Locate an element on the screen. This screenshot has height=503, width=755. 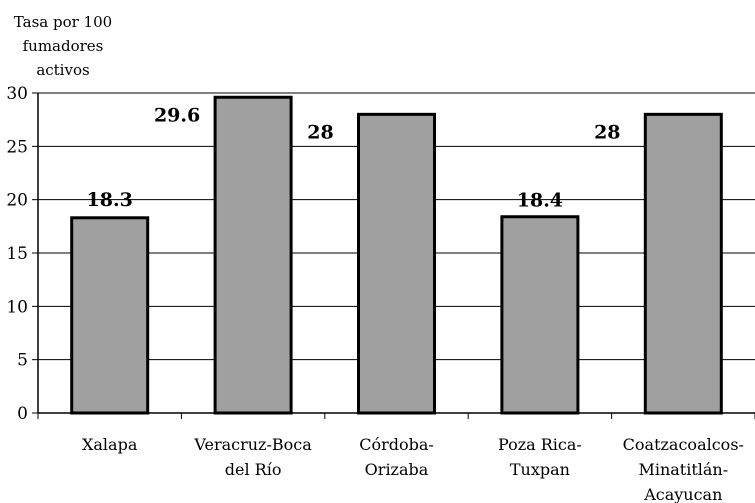
y-tick-label: 10 is located at coordinates (17, 307).